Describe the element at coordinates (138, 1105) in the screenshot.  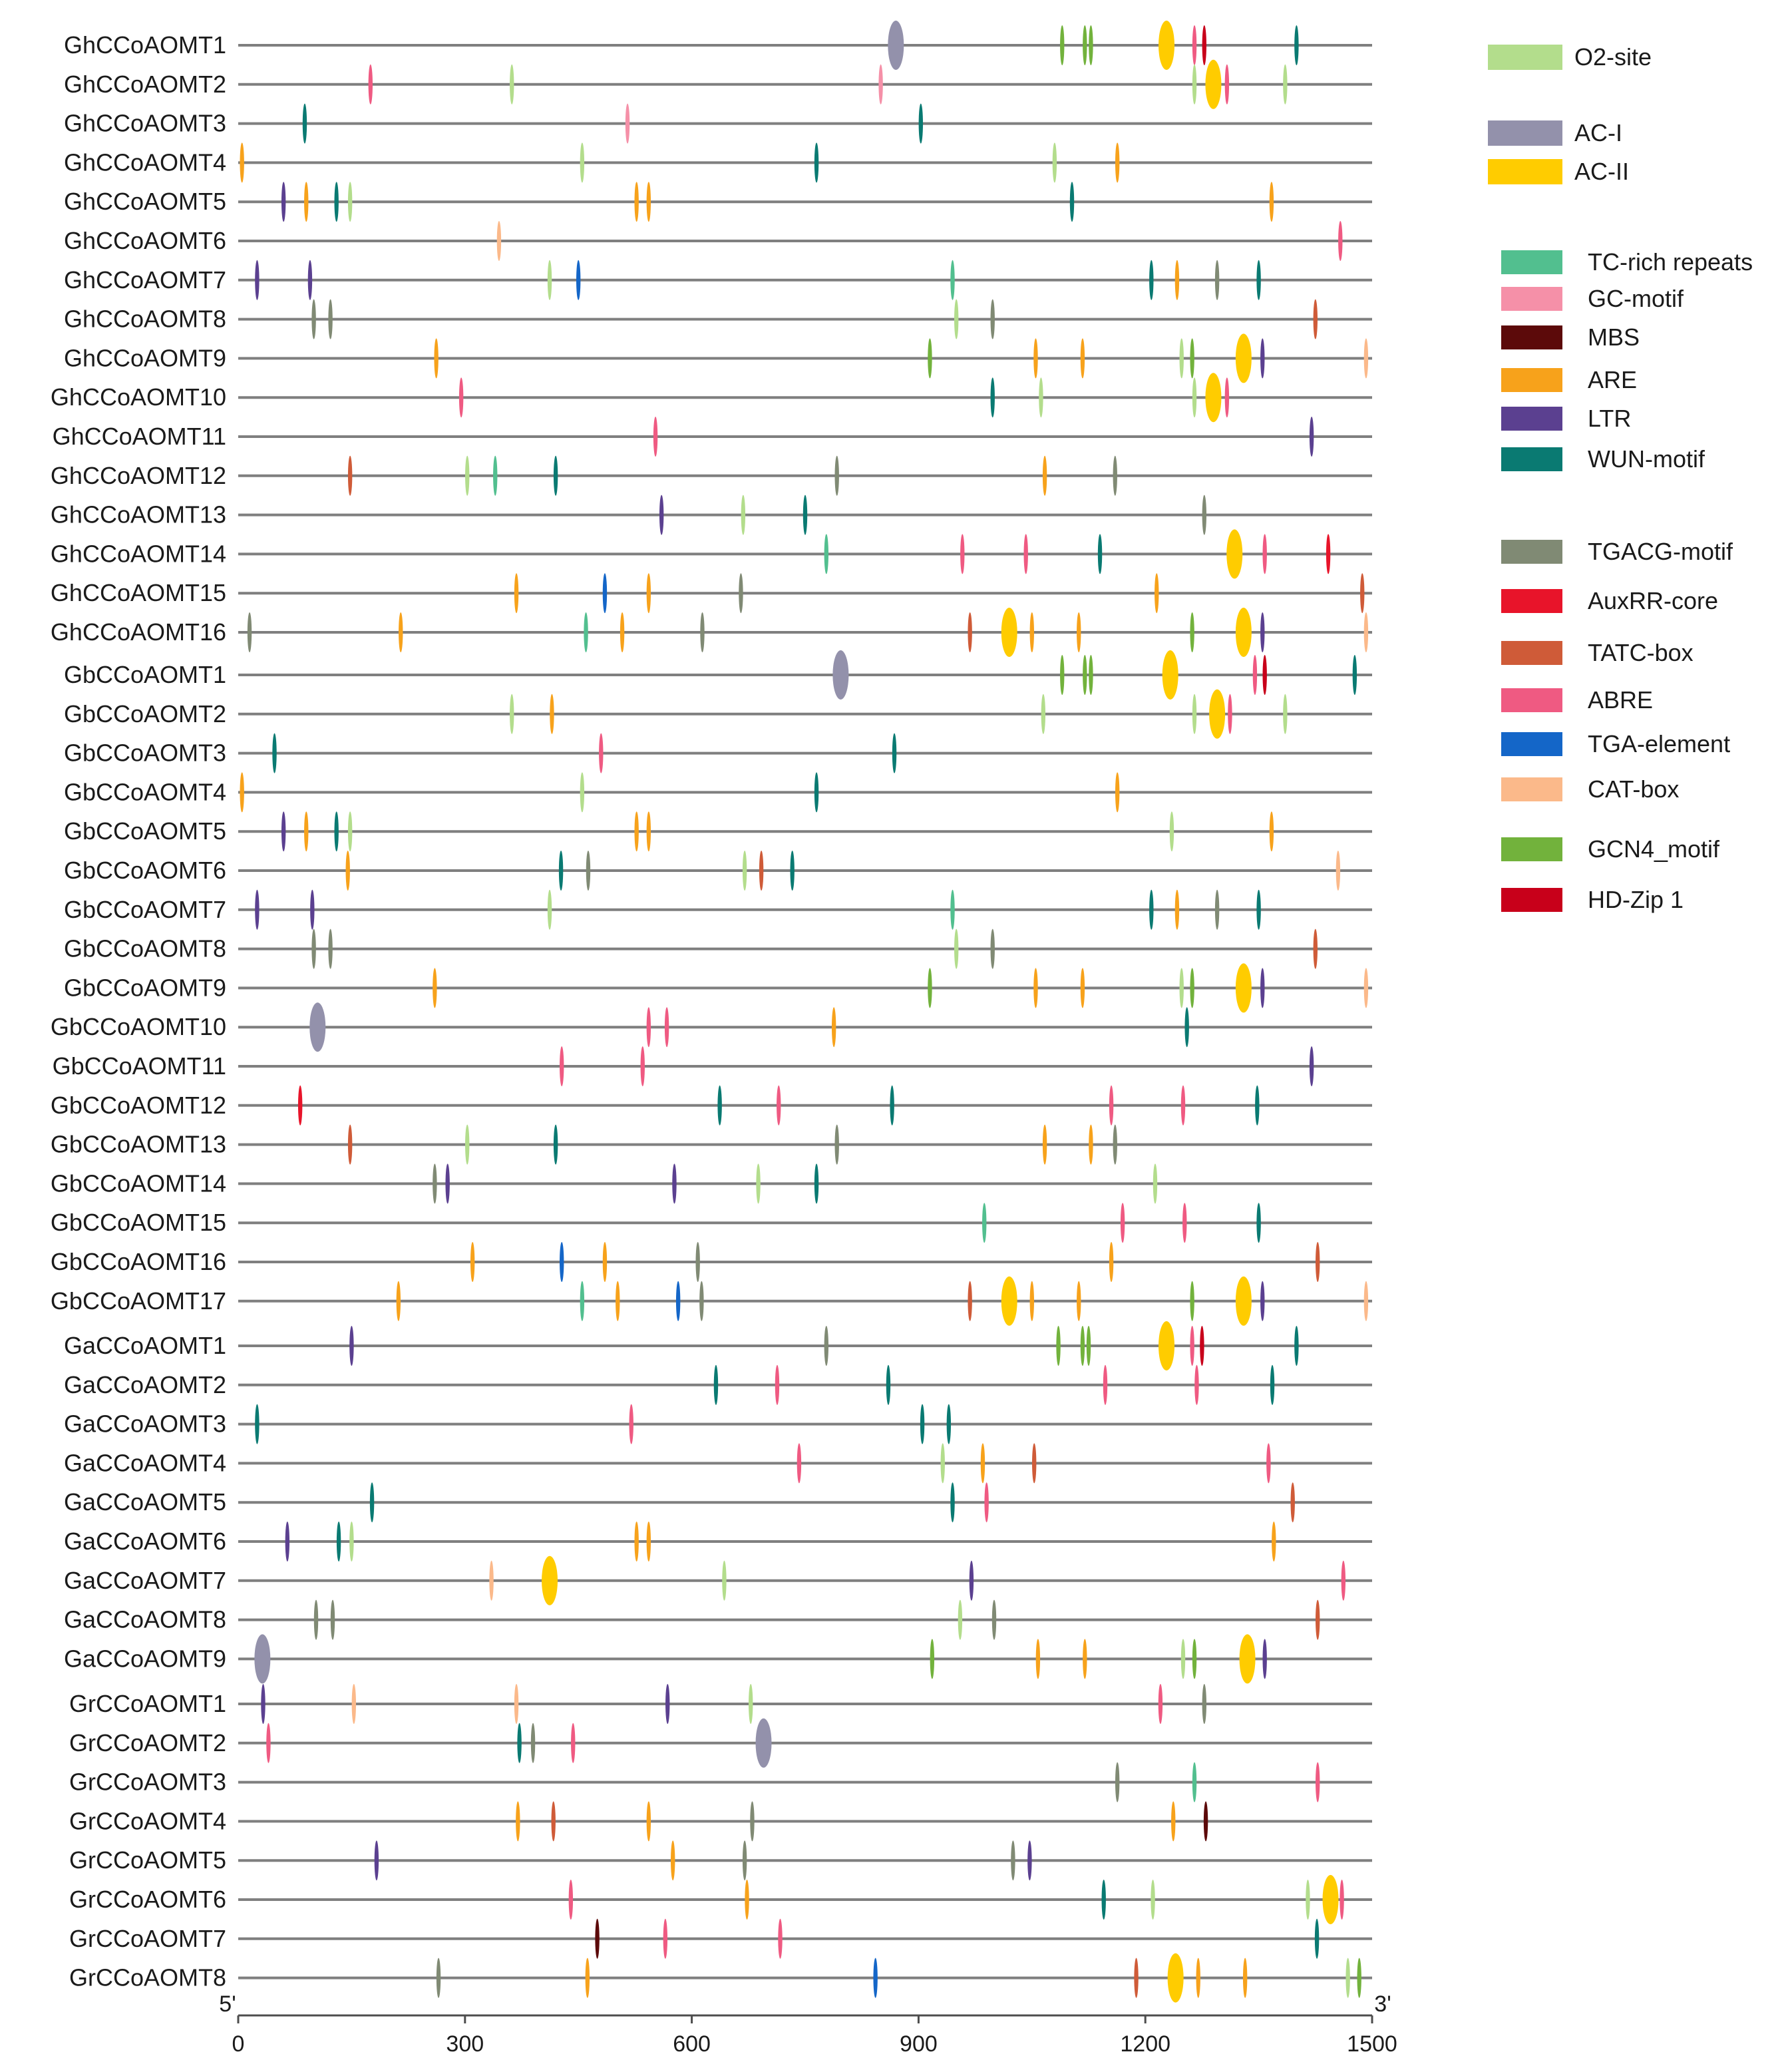
I see `gene-label: GbCCoAOMT12` at that location.